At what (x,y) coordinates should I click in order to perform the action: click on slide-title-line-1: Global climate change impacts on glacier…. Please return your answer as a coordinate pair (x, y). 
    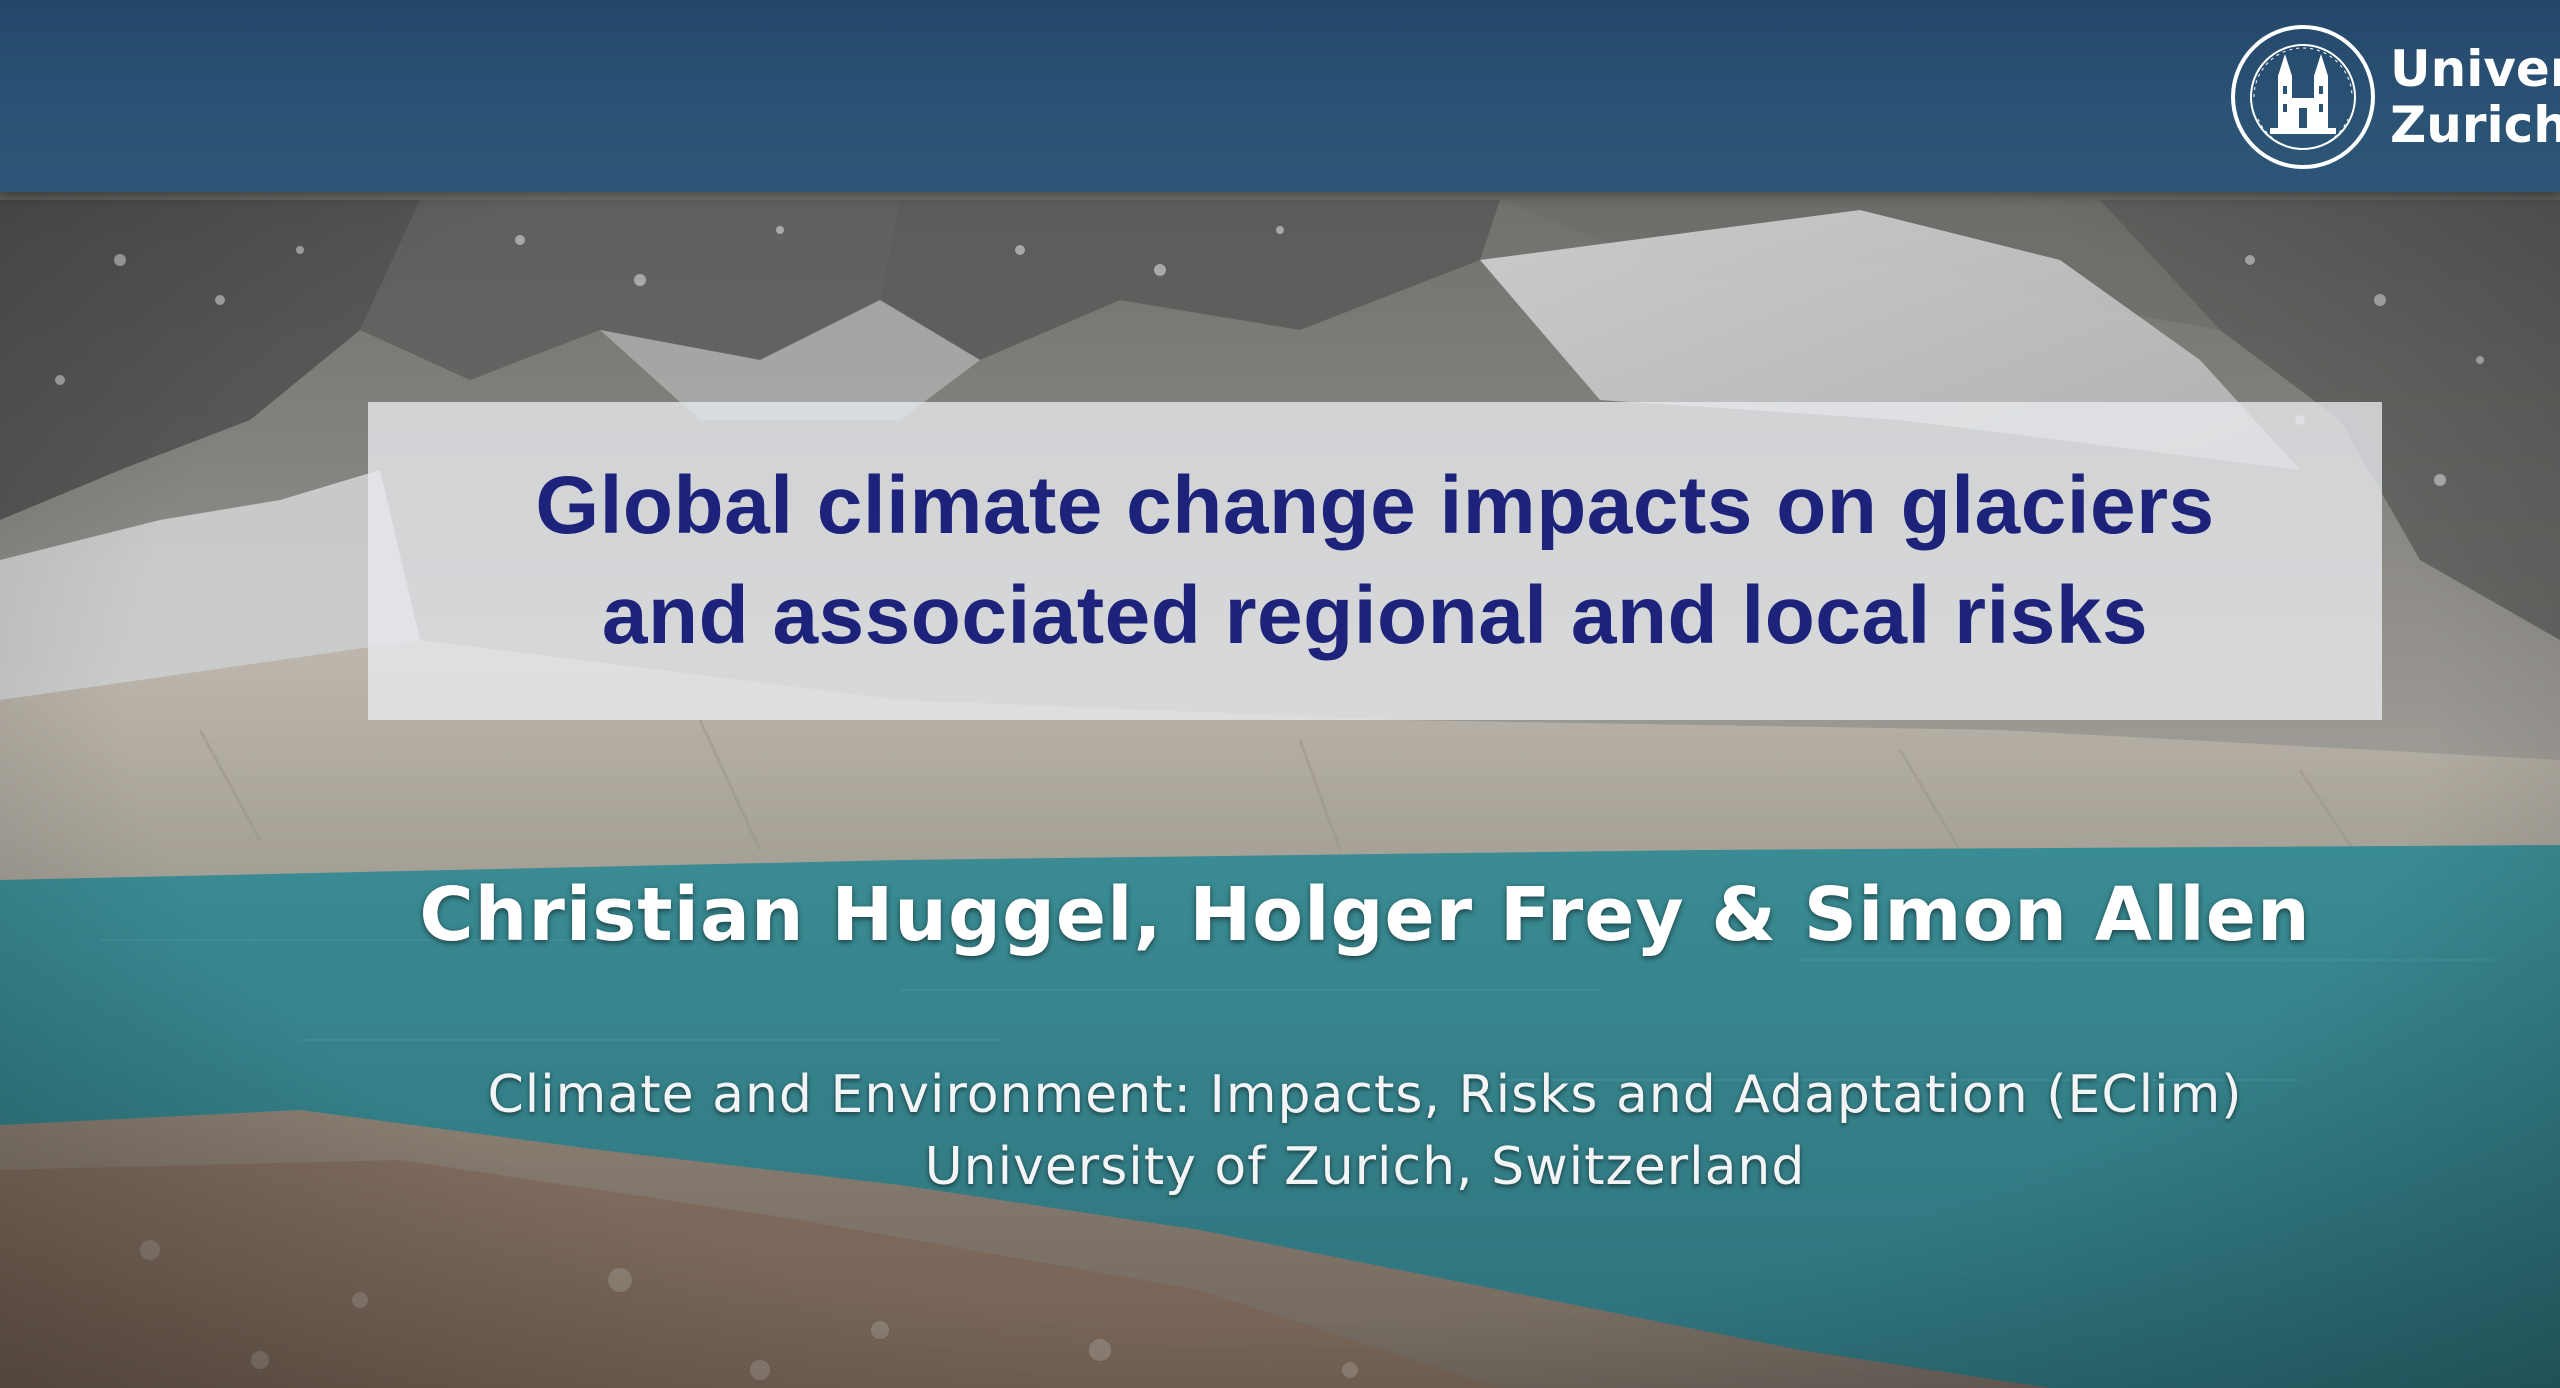
    Looking at the image, I should click on (1375, 505).